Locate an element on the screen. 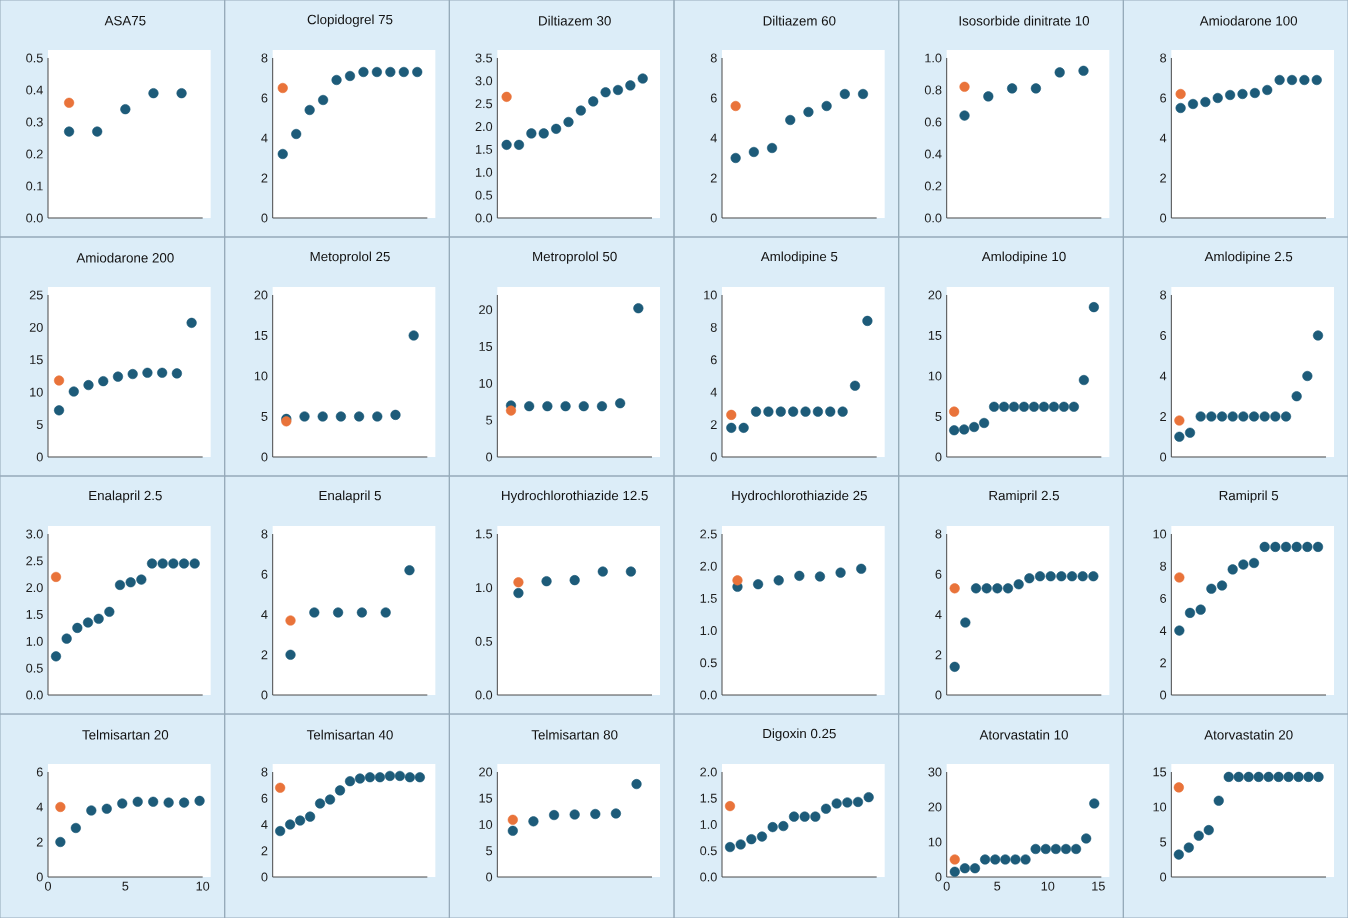  chart-title: Atorvastatin 20 is located at coordinates (1248, 734).